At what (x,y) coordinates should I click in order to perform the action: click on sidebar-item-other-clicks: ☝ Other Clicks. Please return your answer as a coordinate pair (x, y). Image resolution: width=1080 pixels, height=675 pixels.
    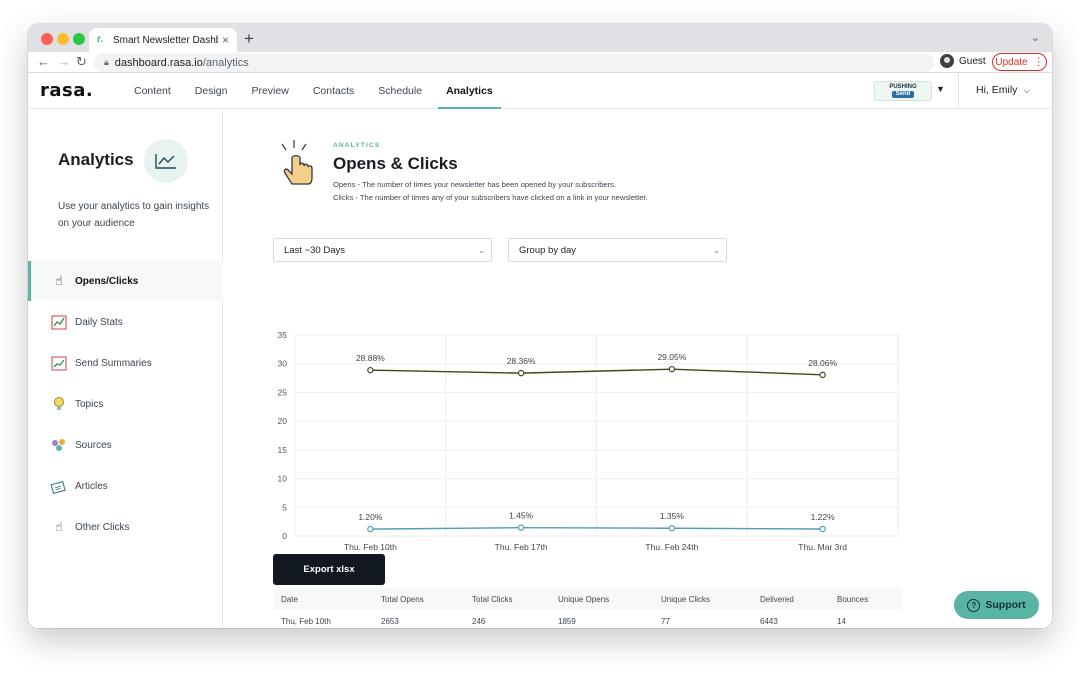
    Looking at the image, I should click on (125, 527).